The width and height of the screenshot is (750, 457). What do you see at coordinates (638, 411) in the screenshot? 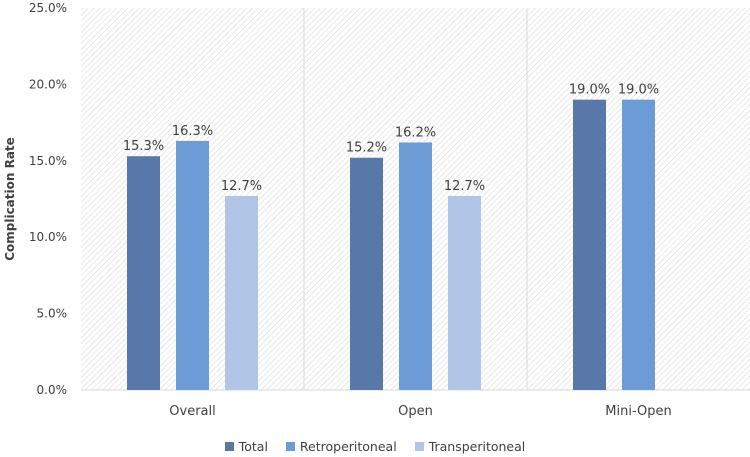
I see `x-tick-label: Mini-Open` at bounding box center [638, 411].